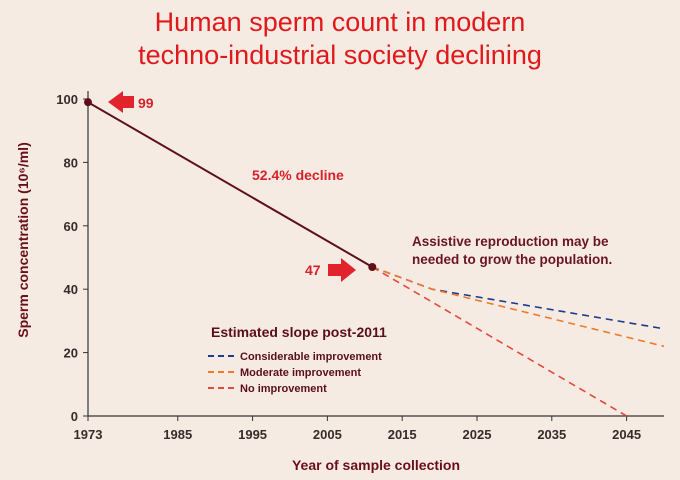 This screenshot has height=480, width=680. What do you see at coordinates (74, 416) in the screenshot?
I see `y-tick-label: 0` at bounding box center [74, 416].